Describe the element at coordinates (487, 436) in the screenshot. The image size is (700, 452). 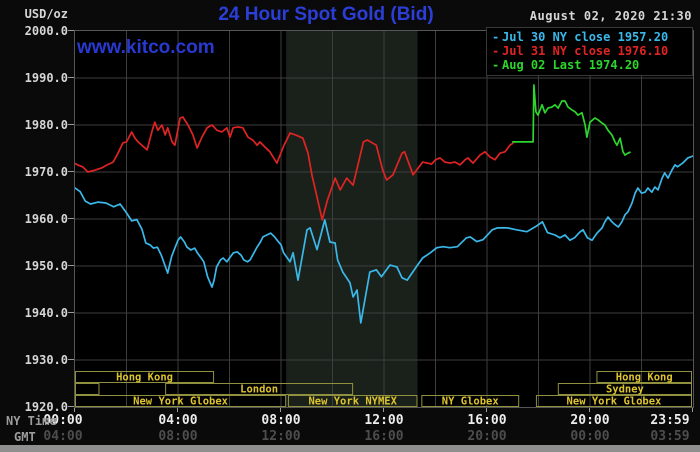
I see `x-axis-label-gmt: 20:00` at that location.